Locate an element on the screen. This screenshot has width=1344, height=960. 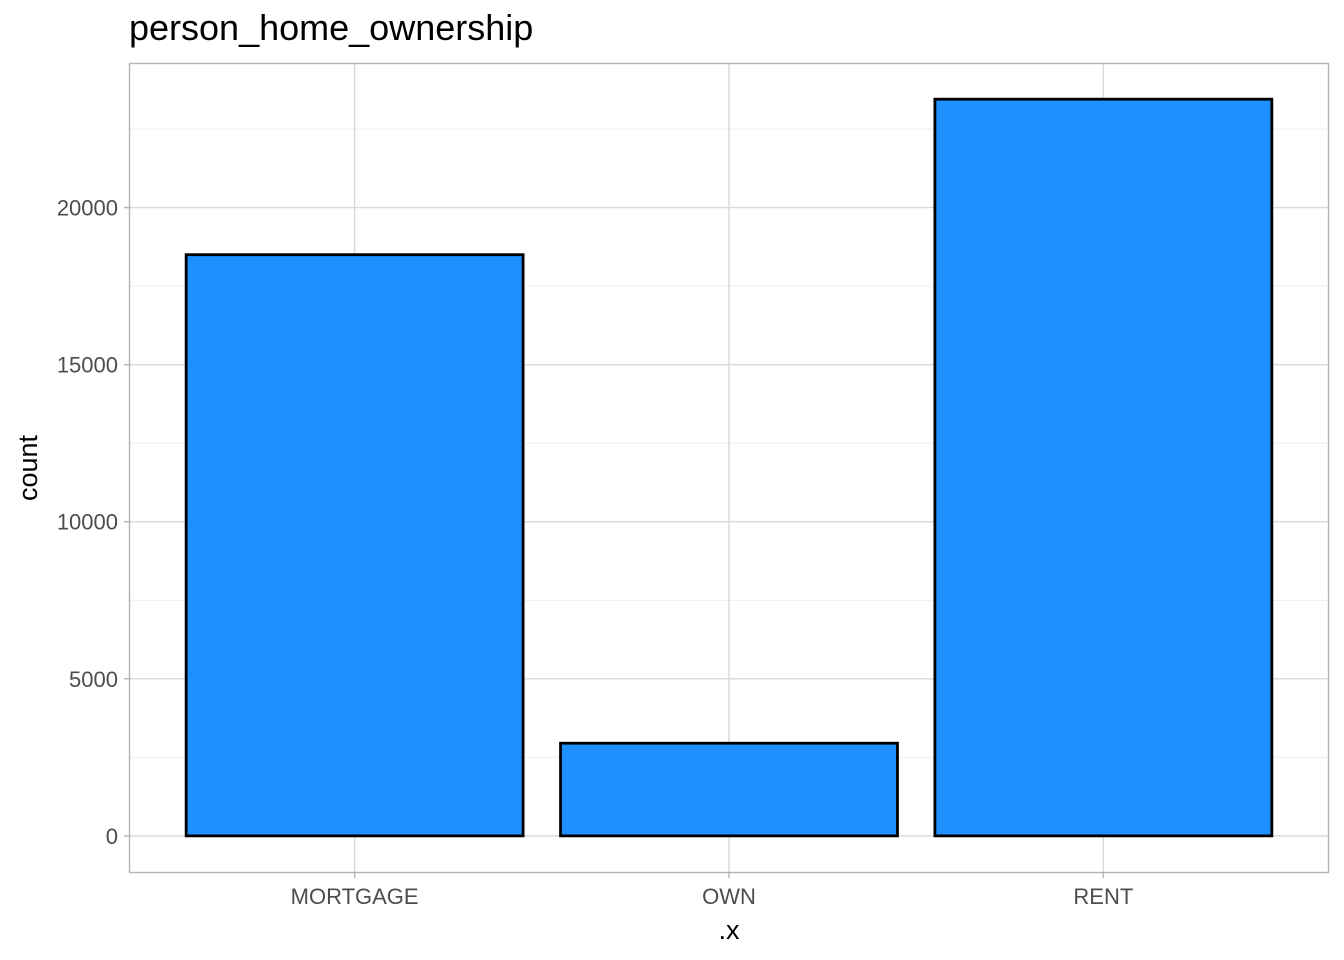
x-tick-label: MORTGAGE is located at coordinates (355, 896).